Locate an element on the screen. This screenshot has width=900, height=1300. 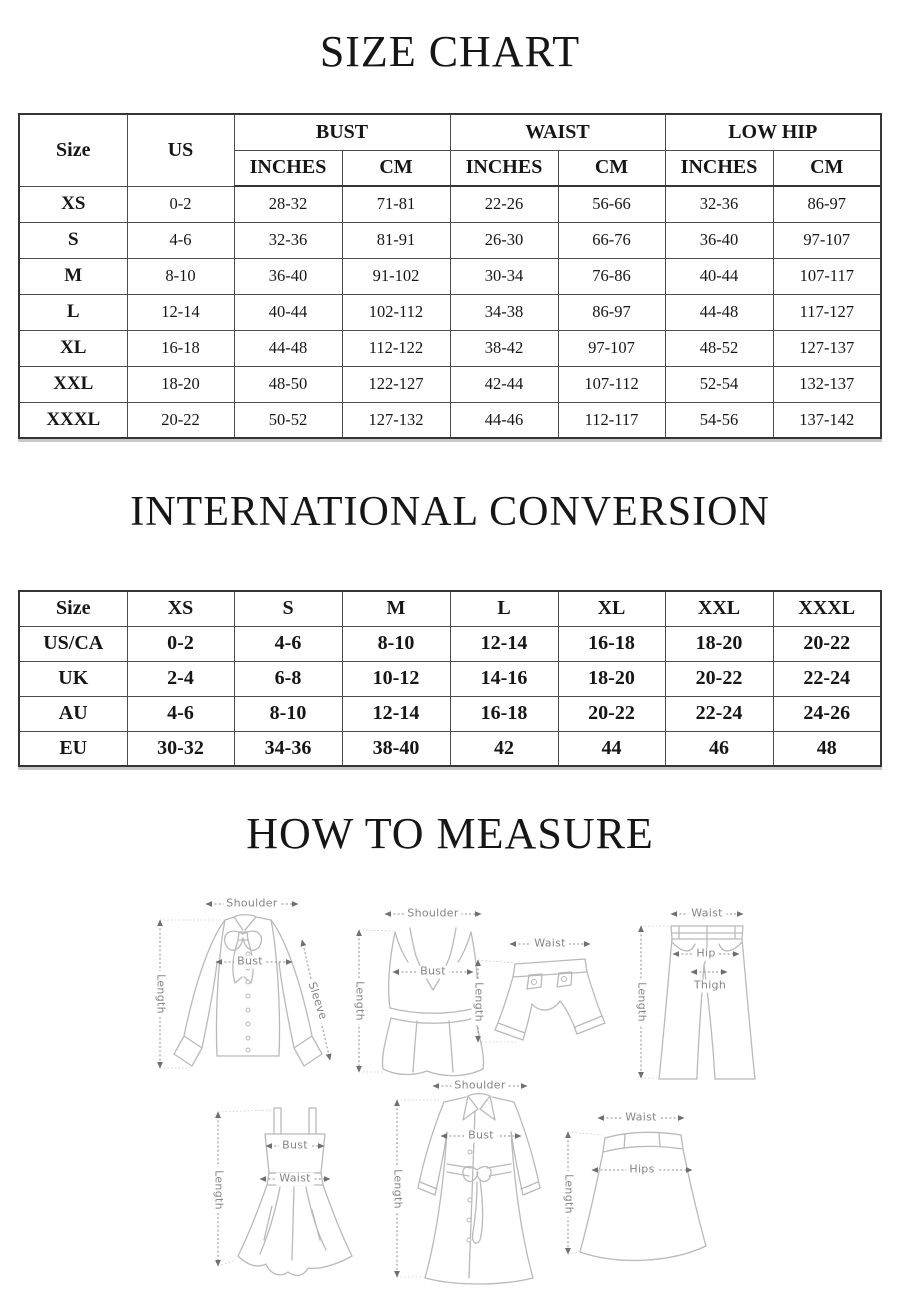
size-cell: M is located at coordinates (73, 276).